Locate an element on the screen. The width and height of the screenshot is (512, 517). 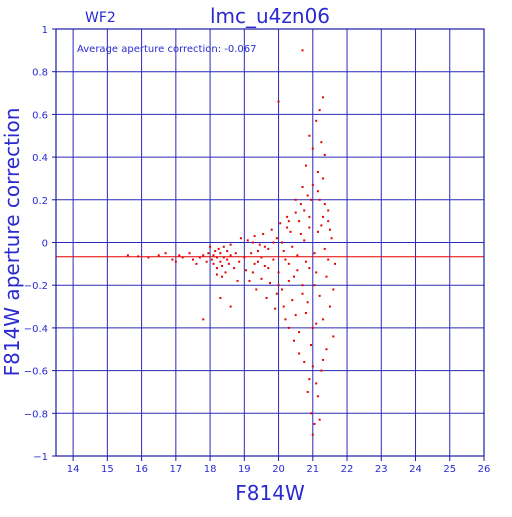
y-tick-label: −0.8 is located at coordinates (36, 414).